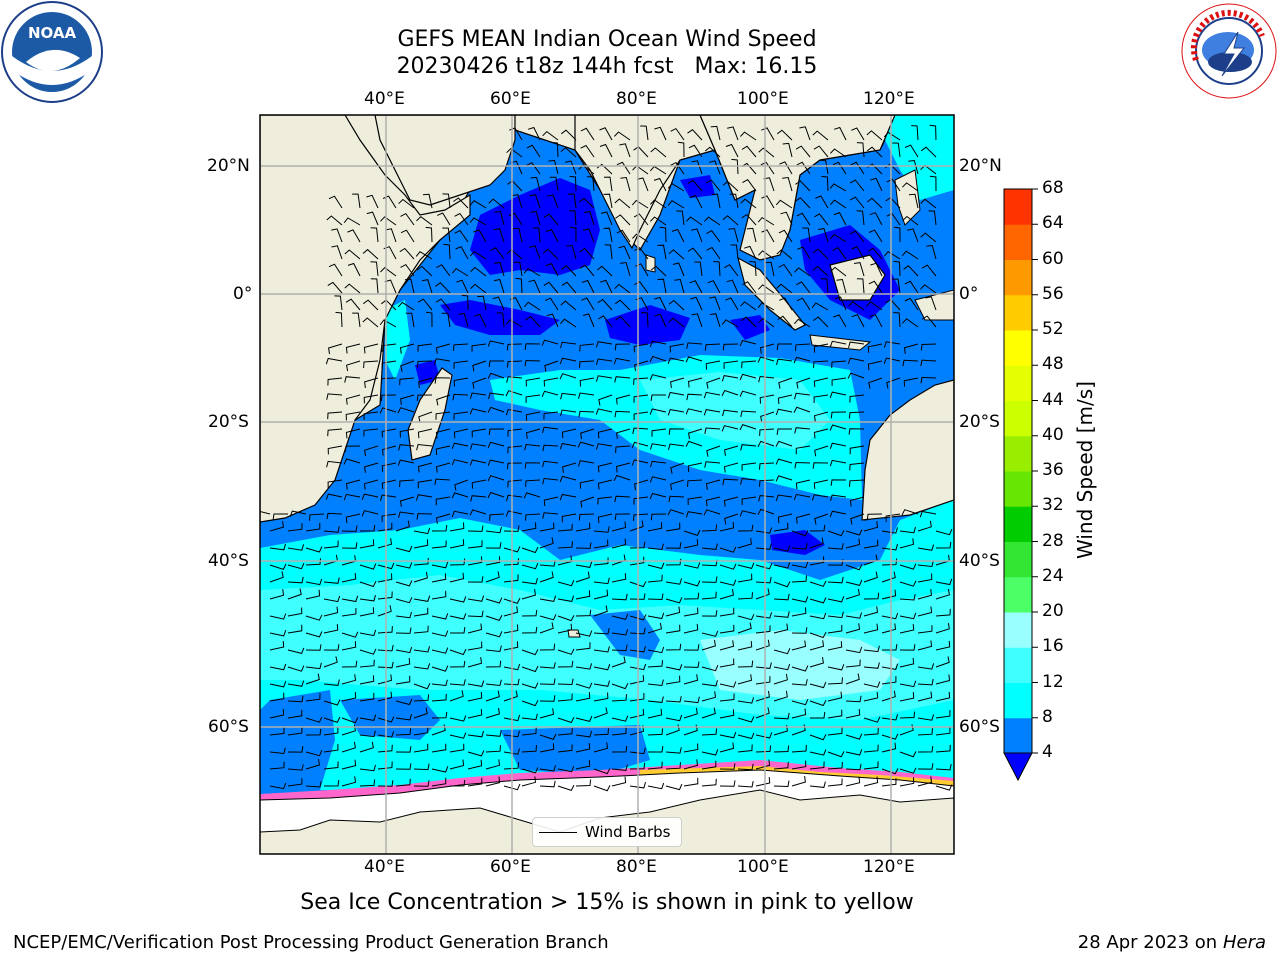  Describe the element at coordinates (365, 319) in the screenshot. I see `africa` at that location.